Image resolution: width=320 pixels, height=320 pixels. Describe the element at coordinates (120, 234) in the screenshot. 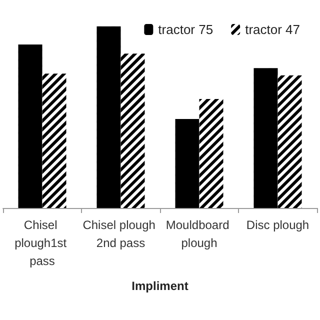

I see `x-tick-label: Chisel plough 2nd pass` at that location.